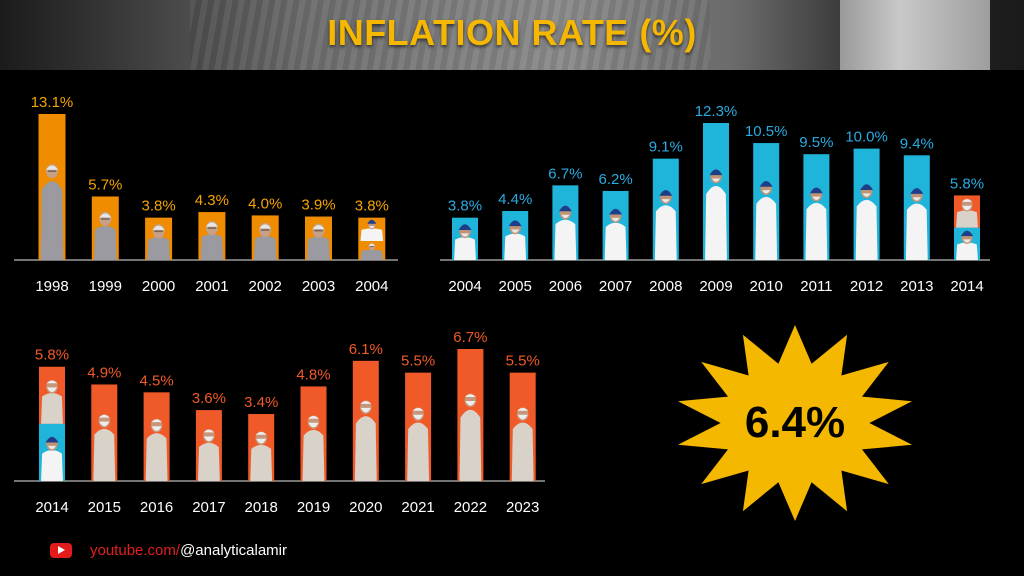 This screenshot has height=576, width=1024. I want to click on page-title: INFLATION RATE (%), so click(512, 32).